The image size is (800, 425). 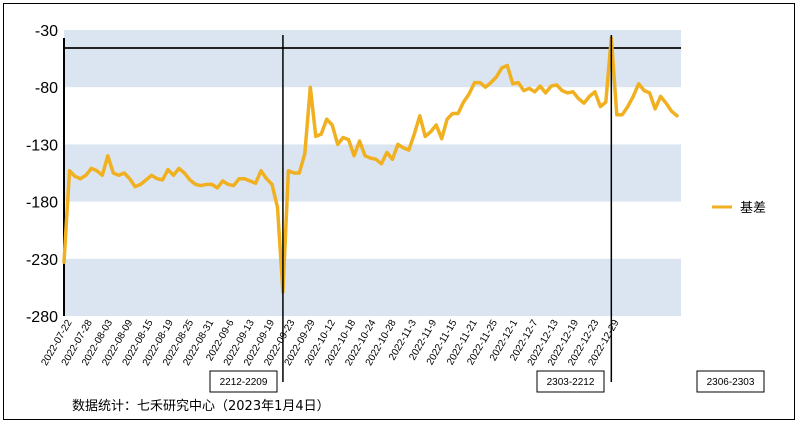 I want to click on y-tick-label: -230, so click(x=42, y=260).